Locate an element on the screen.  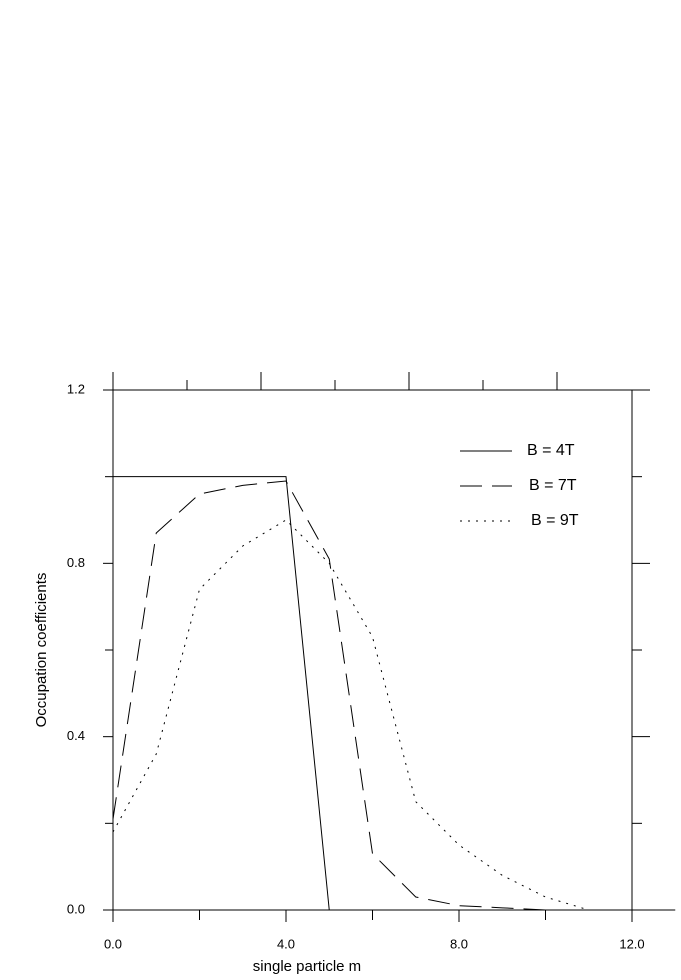
legend-label: B = 4T is located at coordinates (551, 450).